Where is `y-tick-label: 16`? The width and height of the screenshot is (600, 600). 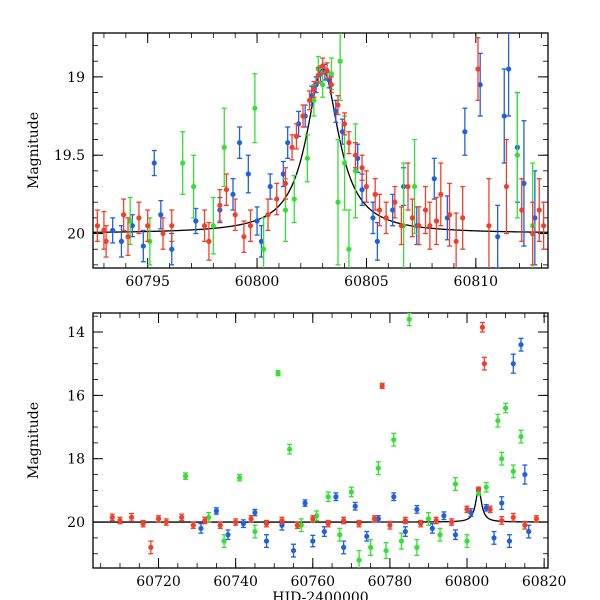 y-tick-label: 16 is located at coordinates (76, 396).